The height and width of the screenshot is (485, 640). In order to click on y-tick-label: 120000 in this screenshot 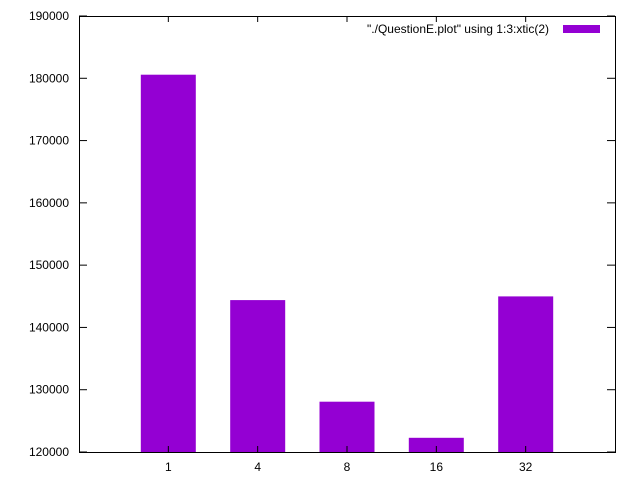, I will do `click(49, 452)`.